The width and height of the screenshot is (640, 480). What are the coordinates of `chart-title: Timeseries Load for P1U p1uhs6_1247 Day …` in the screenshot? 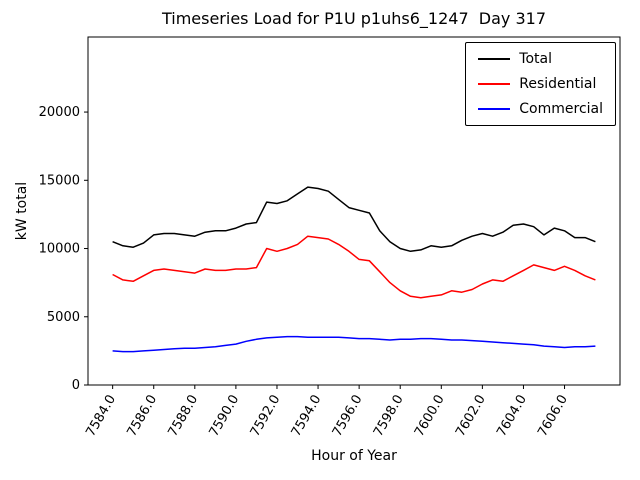 It's located at (354, 18).